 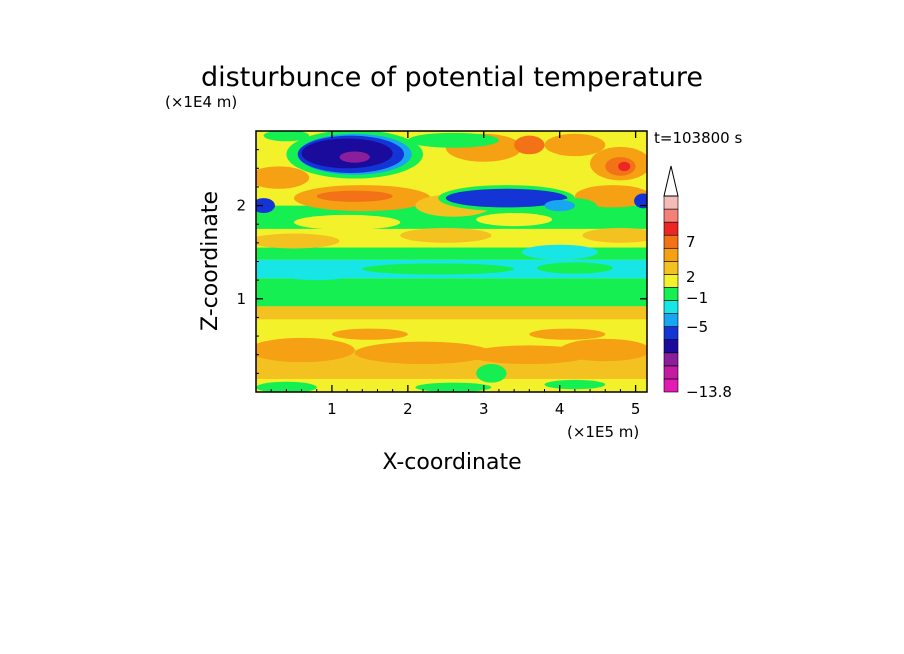 What do you see at coordinates (691, 242) in the screenshot?
I see `colorbar-label: 7` at bounding box center [691, 242].